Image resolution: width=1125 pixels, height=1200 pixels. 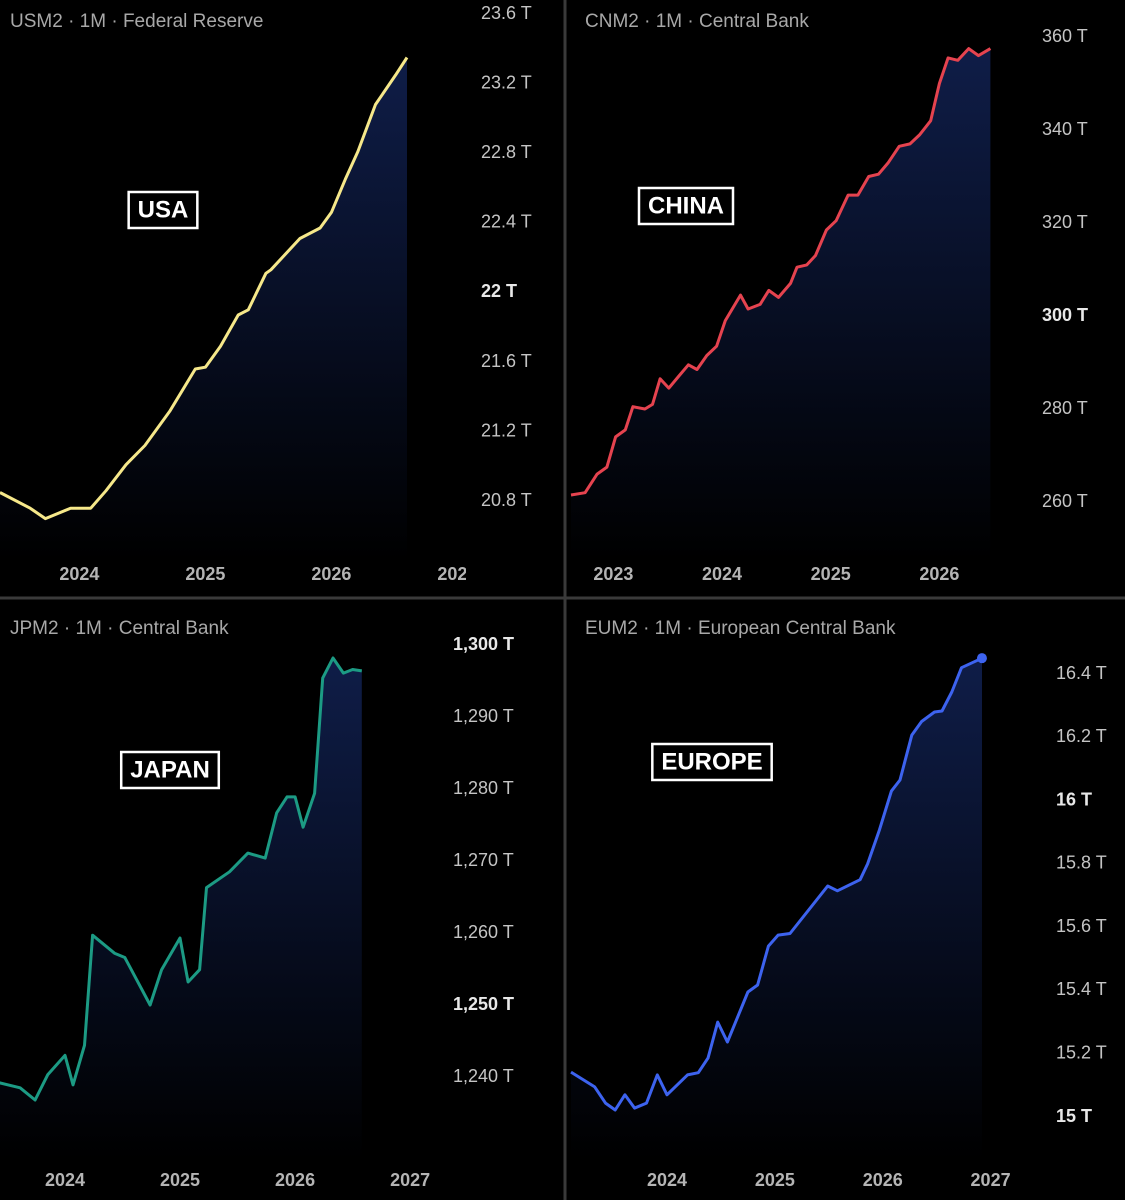 I want to click on y-tick-label: 300 T, so click(x=1065, y=315).